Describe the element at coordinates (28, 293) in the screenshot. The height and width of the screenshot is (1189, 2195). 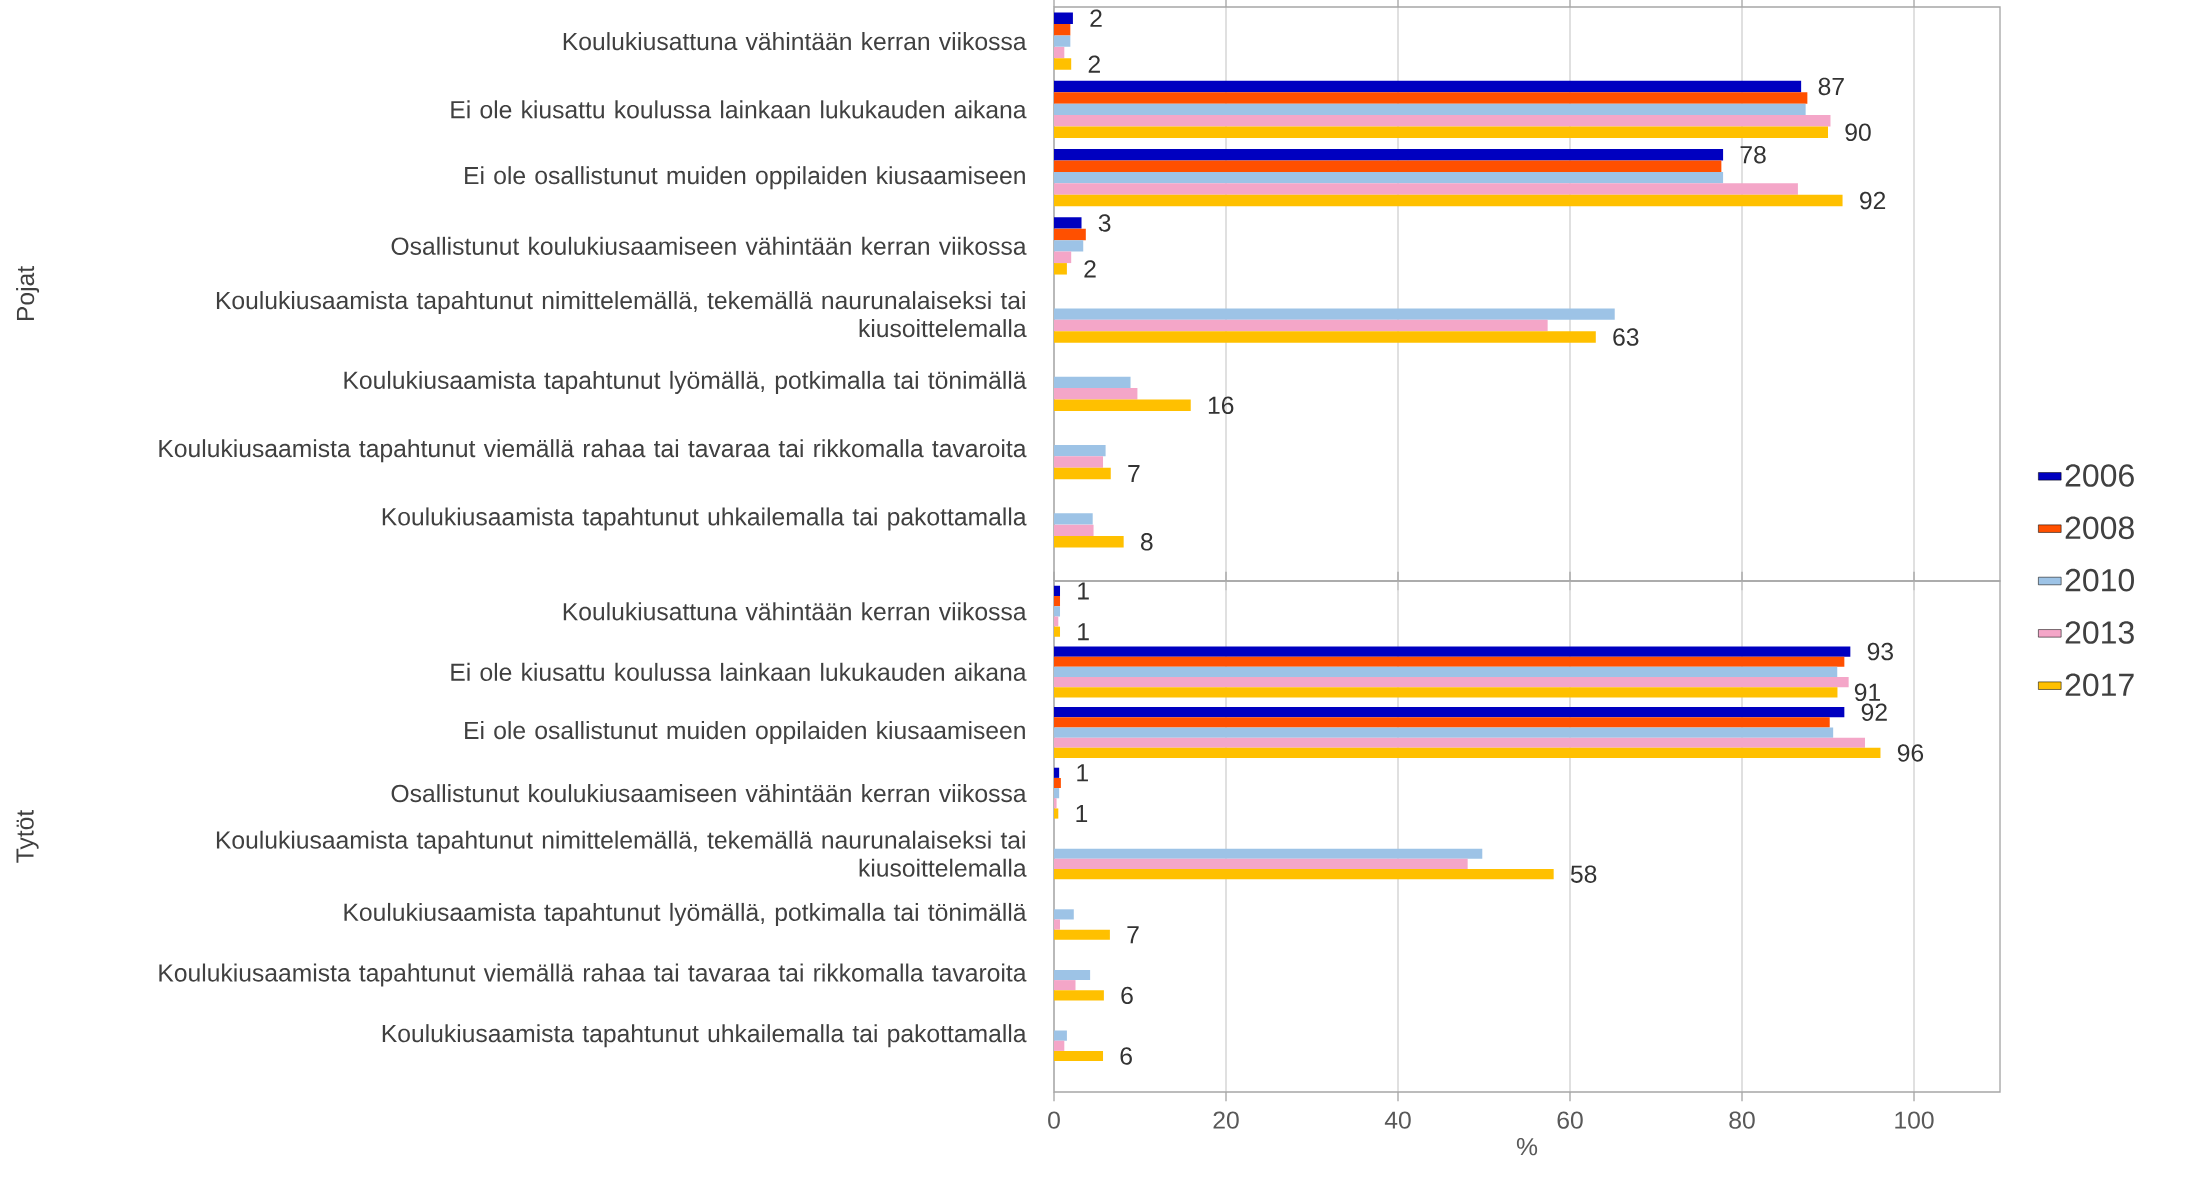
I see `y-axis-title: Pojat` at that location.